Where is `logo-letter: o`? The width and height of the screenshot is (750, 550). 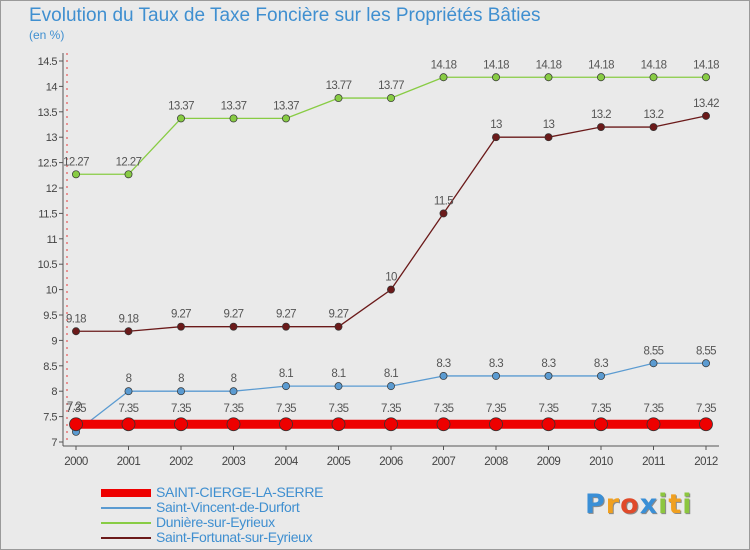
logo-letter: o is located at coordinates (630, 504).